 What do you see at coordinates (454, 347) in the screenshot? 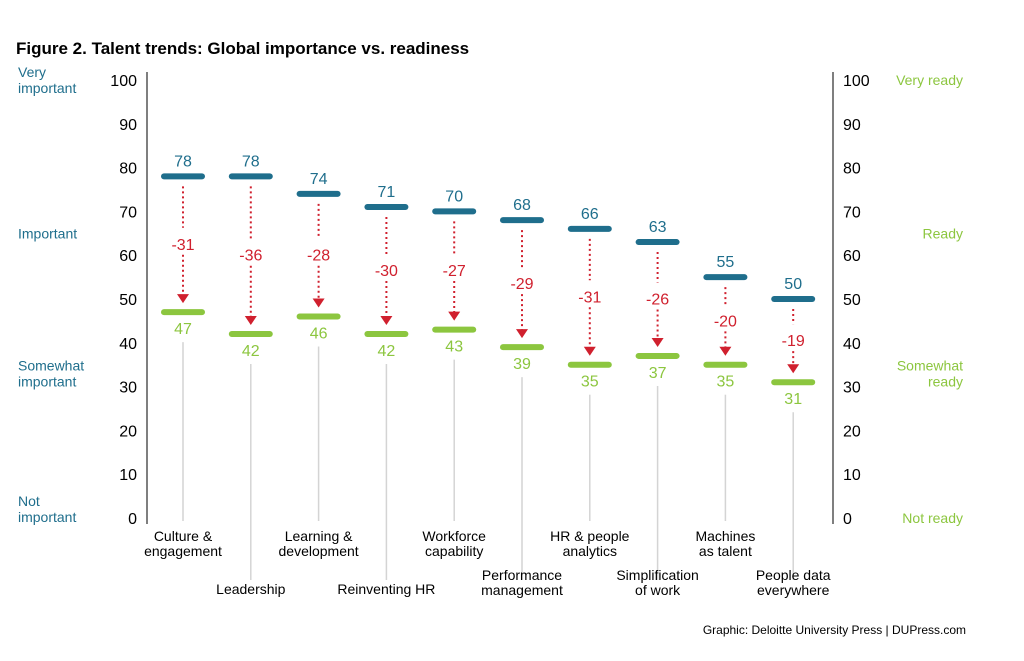
I see `readiness-value-4: 43` at bounding box center [454, 347].